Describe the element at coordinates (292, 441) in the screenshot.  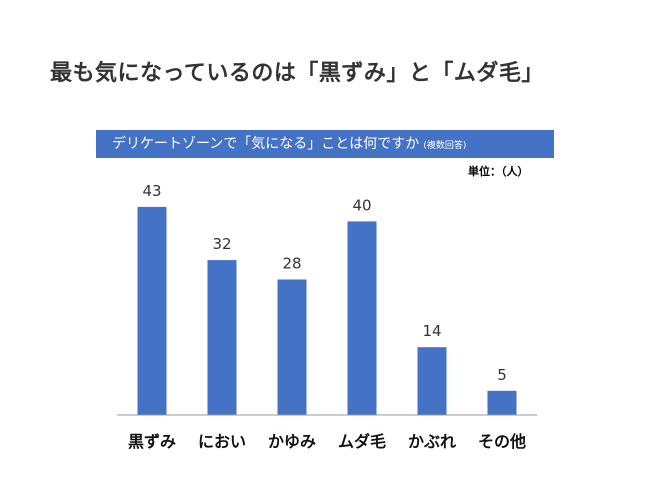
I see `category-label-3: かゆみ` at that location.